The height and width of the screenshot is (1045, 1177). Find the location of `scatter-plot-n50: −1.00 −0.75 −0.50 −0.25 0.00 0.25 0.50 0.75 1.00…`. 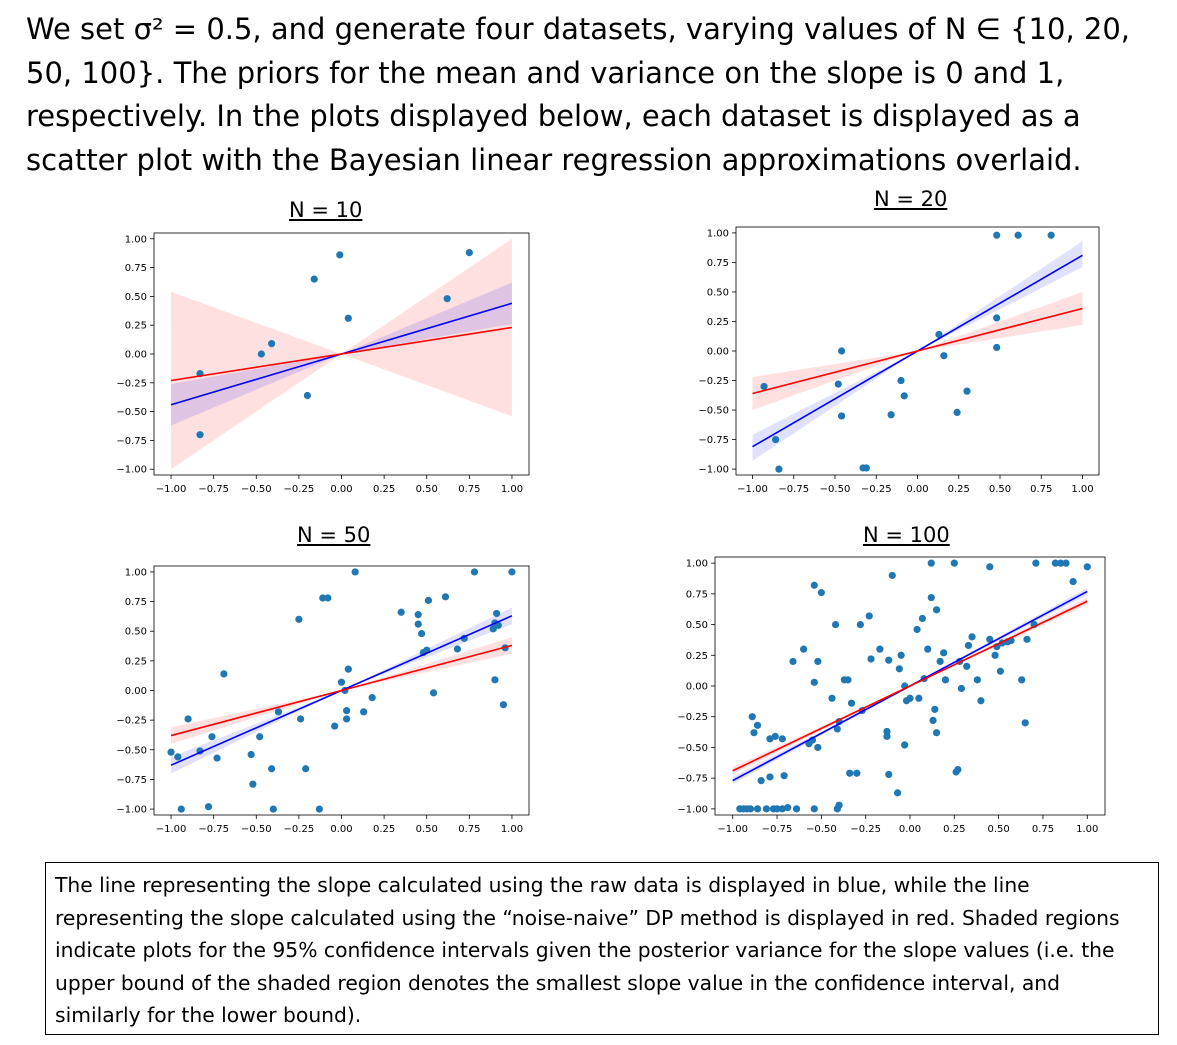

scatter-plot-n50: −1.00 −0.75 −0.50 −0.25 0.00 0.25 0.50 0.75 1.00… is located at coordinates (323, 700).